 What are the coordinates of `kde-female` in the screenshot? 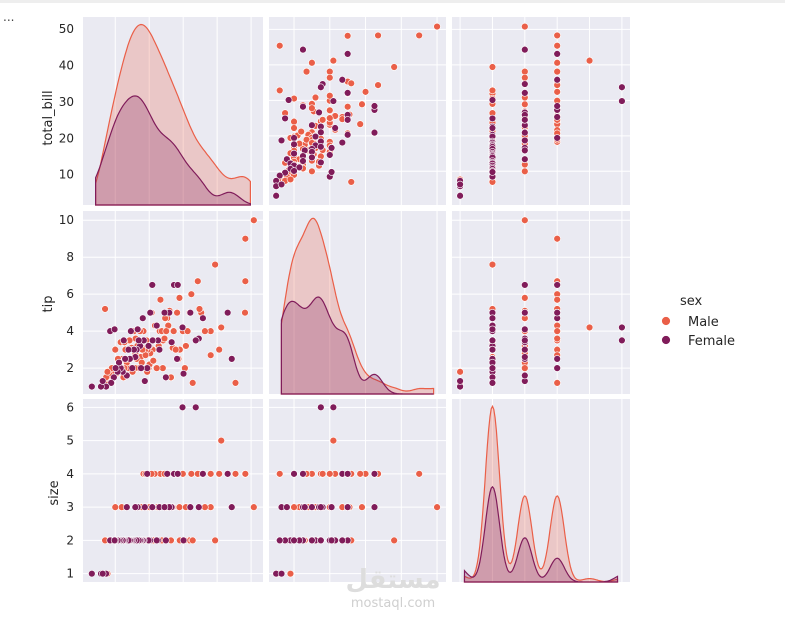 It's located at (541, 534).